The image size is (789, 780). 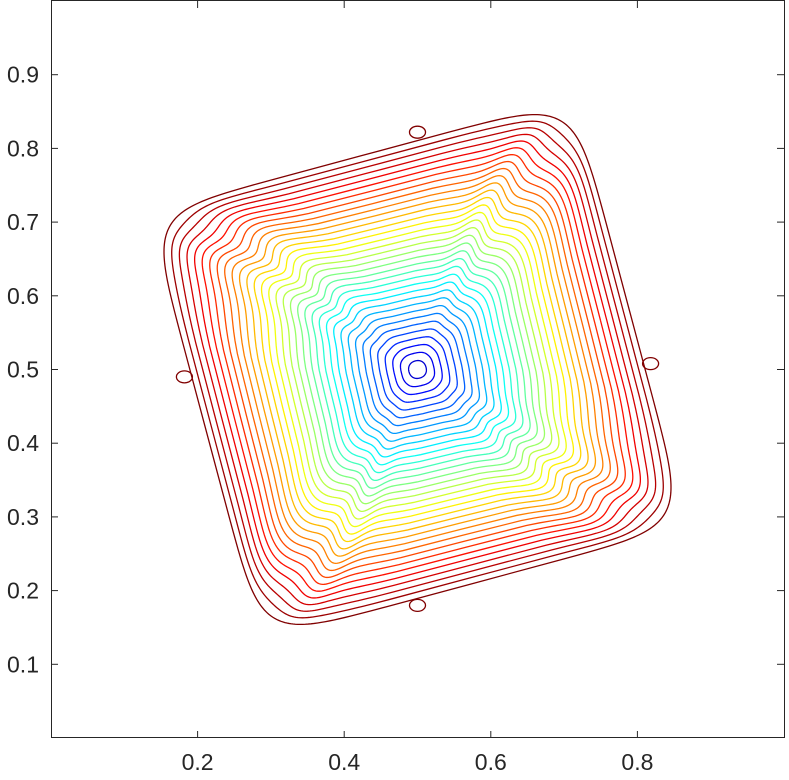 I want to click on y-tick-label: 0.4, so click(x=23, y=443).